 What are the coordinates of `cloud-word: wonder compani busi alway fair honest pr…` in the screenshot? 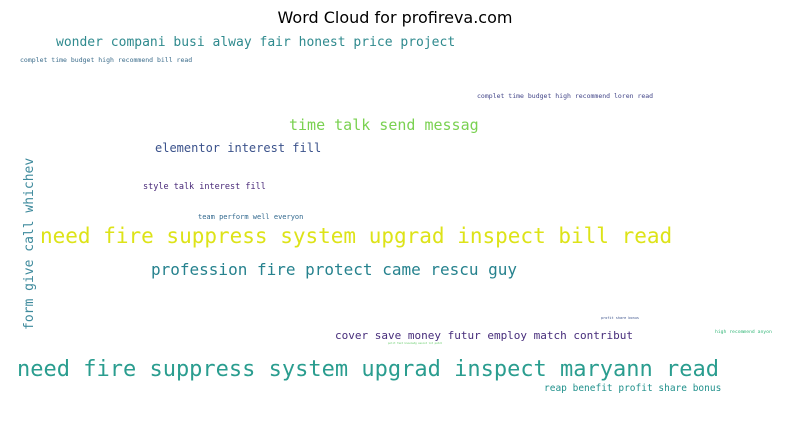 It's located at (255, 42).